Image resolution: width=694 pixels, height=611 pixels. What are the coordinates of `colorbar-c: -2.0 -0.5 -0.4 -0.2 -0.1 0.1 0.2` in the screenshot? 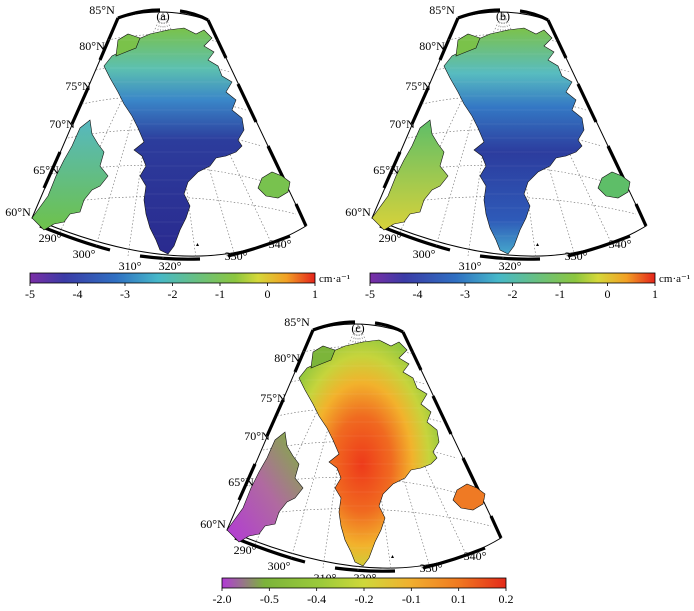 It's located at (363, 591).